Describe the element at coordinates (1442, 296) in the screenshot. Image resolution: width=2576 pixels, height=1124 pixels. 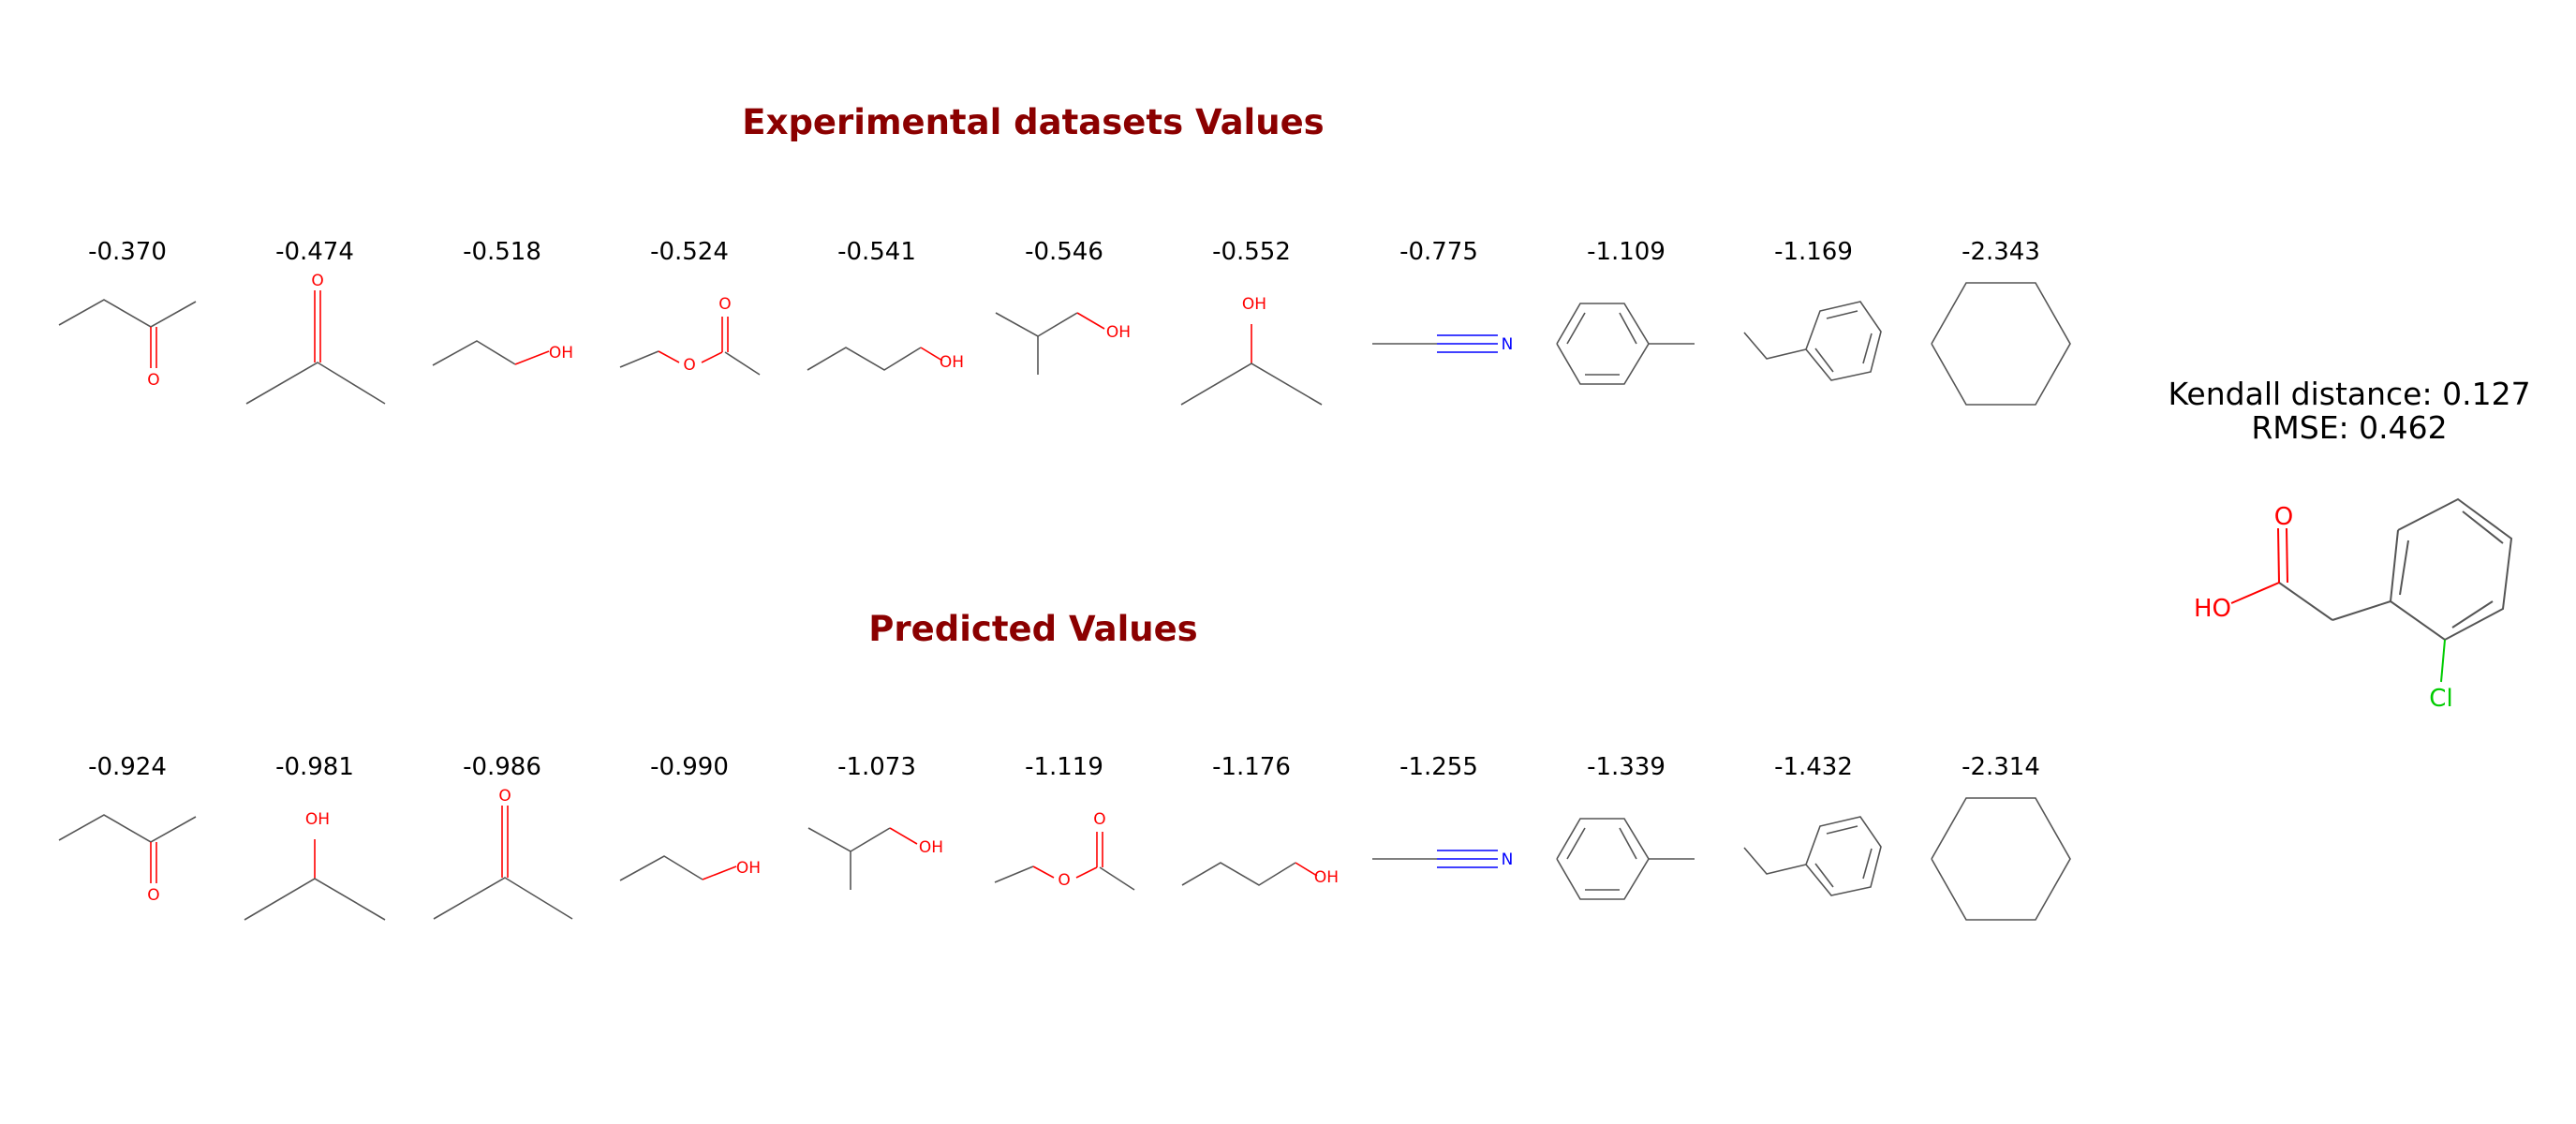
I see `experimental-item: -0.775 N` at that location.